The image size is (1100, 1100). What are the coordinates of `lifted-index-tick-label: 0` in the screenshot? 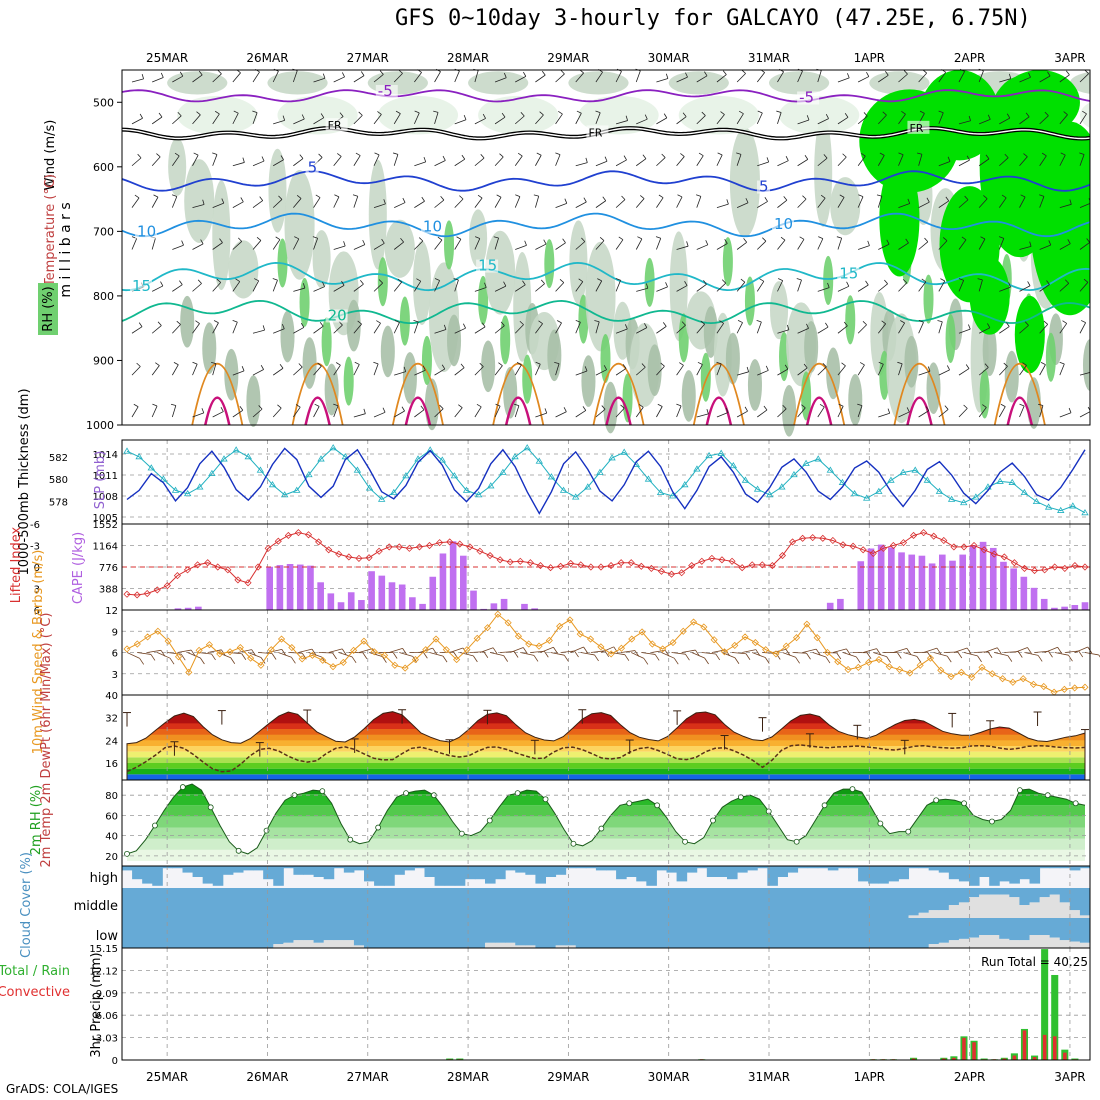 It's located at (37, 568).